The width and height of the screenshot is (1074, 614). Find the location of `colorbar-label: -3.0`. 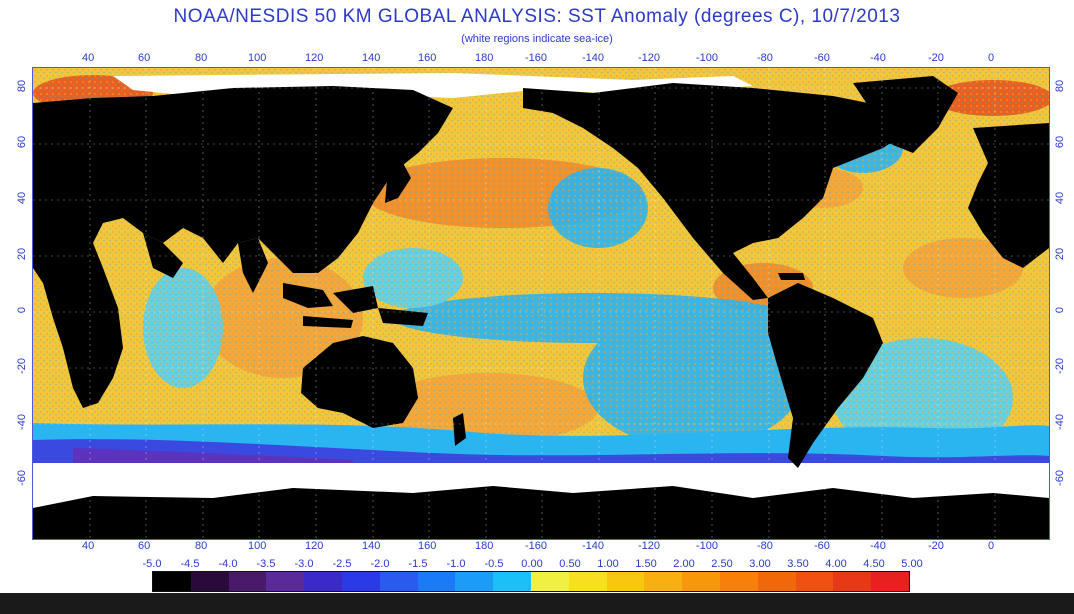

colorbar-label: -3.0 is located at coordinates (304, 564).